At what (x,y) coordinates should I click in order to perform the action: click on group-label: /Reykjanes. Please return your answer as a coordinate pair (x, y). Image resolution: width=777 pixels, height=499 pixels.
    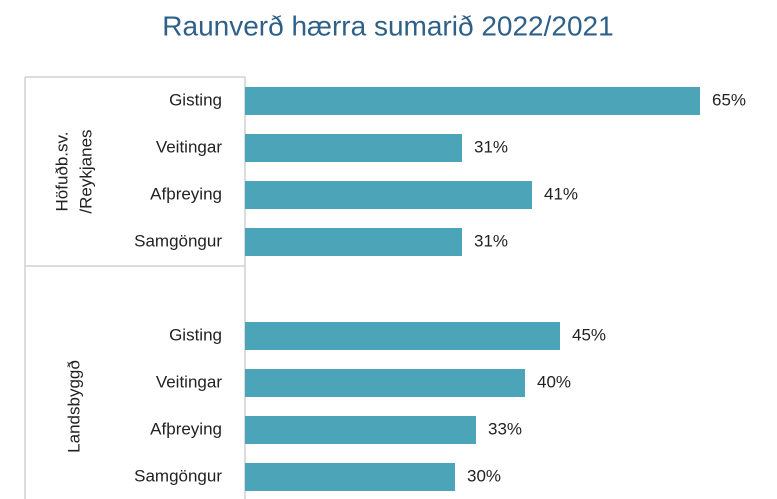
    Looking at the image, I should click on (85, 171).